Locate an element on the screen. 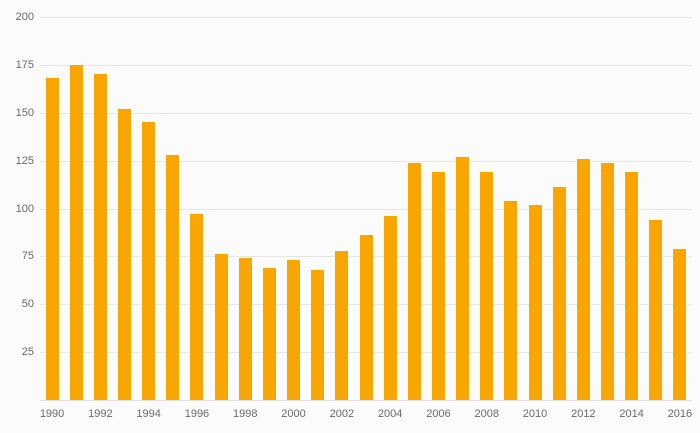 The height and width of the screenshot is (433, 700). bar-2001 is located at coordinates (318, 334).